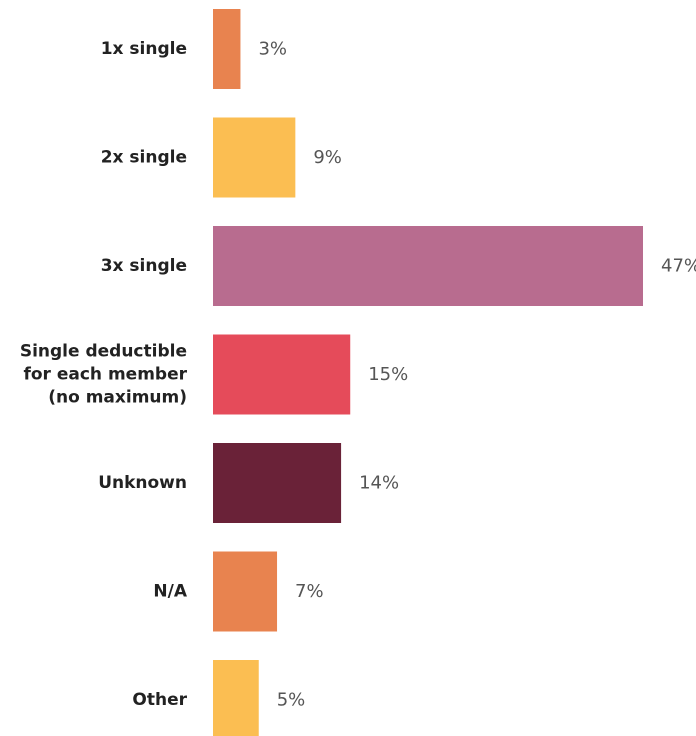 The width and height of the screenshot is (696, 736). Describe the element at coordinates (272, 49) in the screenshot. I see `bar-value-label: 3%` at that location.